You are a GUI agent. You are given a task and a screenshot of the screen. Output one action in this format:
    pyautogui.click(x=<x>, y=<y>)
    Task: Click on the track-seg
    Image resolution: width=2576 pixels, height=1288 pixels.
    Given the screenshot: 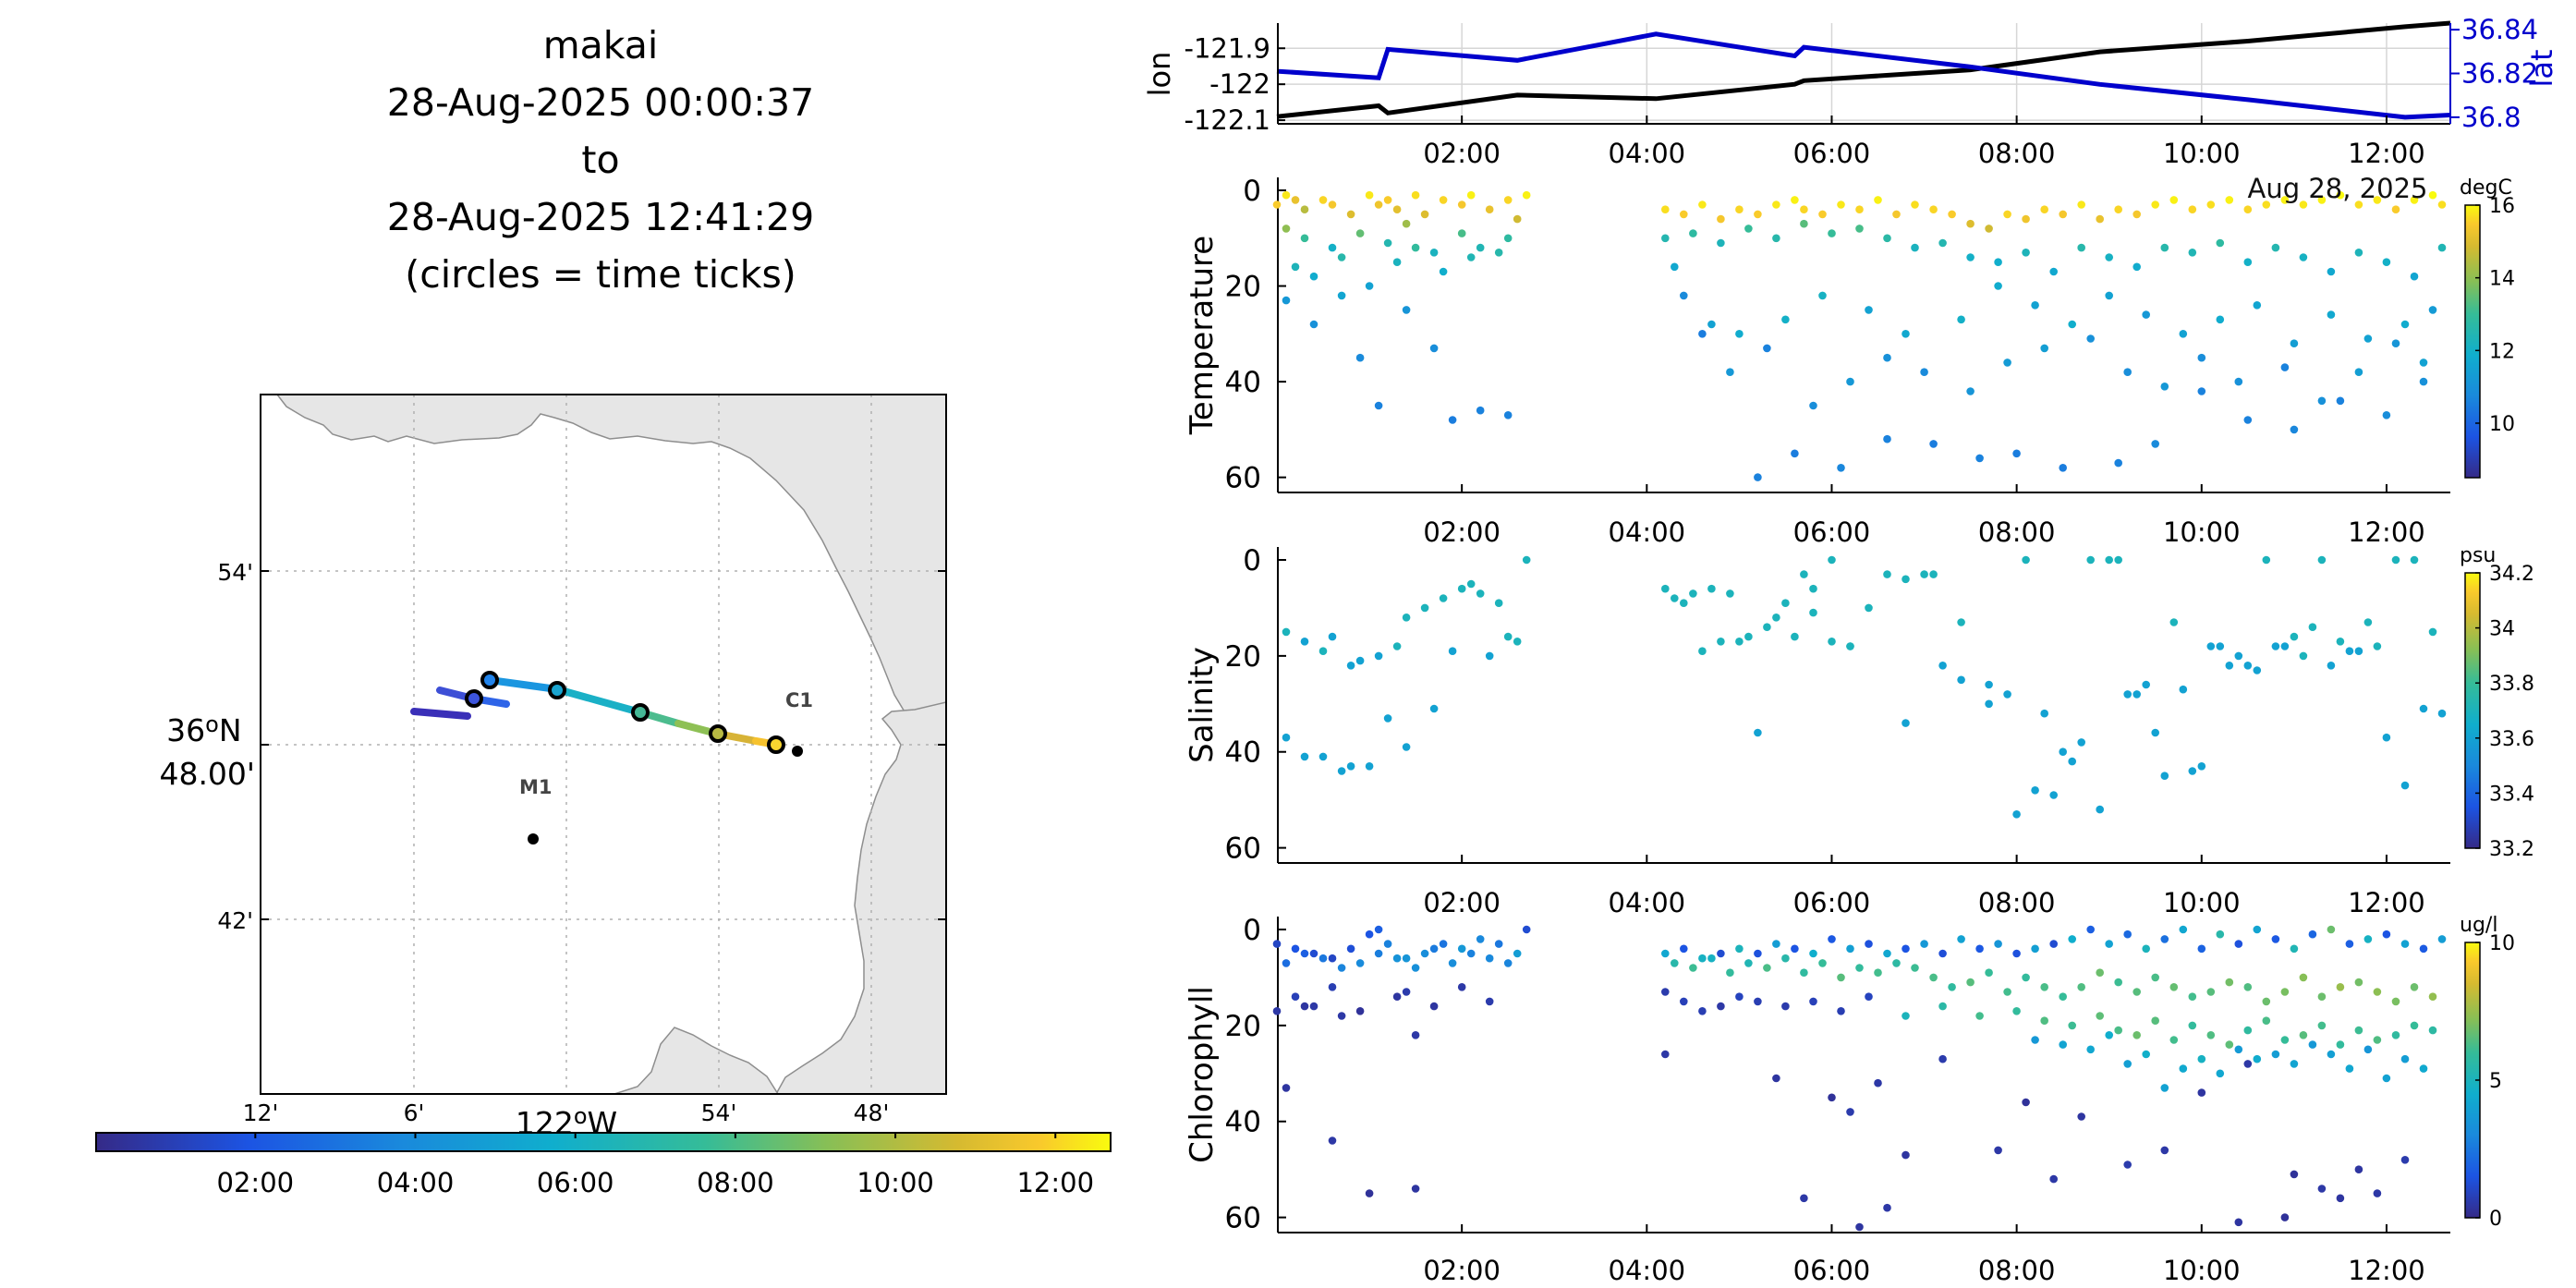 What is the action you would take?
    pyautogui.click(x=523, y=684)
    